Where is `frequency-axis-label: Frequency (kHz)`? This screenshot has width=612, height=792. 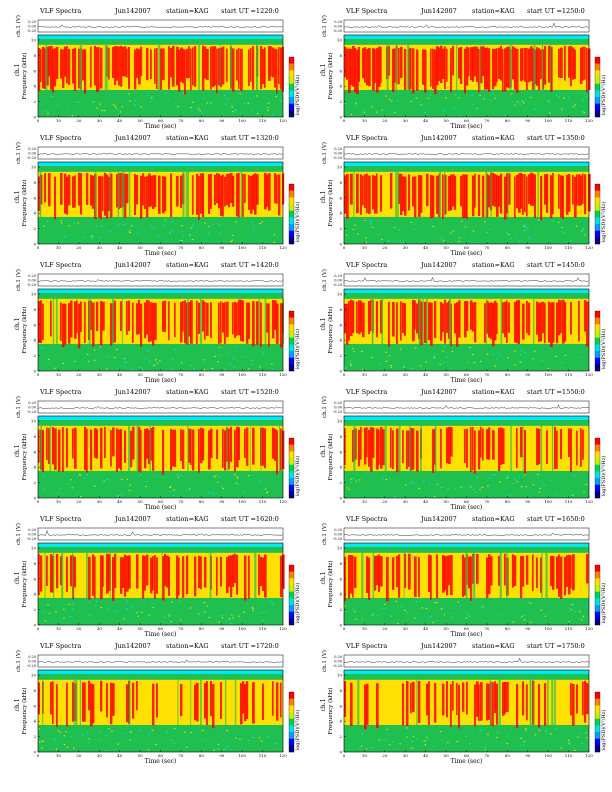
frequency-axis-label: Frequency (kHz) is located at coordinates (330, 203).